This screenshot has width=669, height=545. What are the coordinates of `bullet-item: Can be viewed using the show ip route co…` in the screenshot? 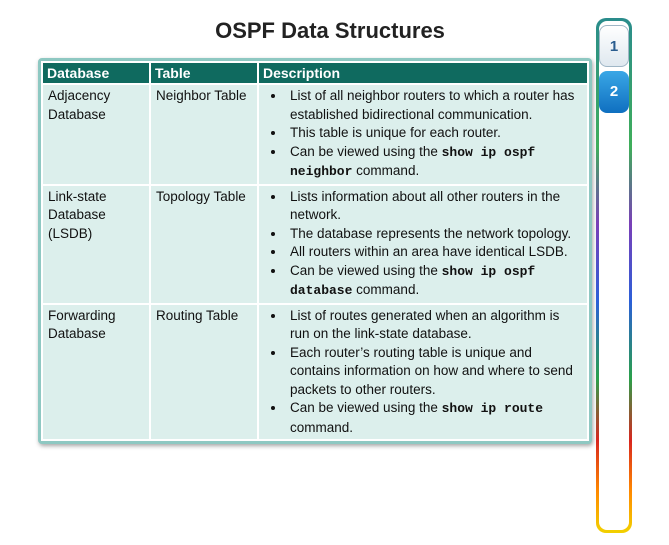 It's located at (434, 418).